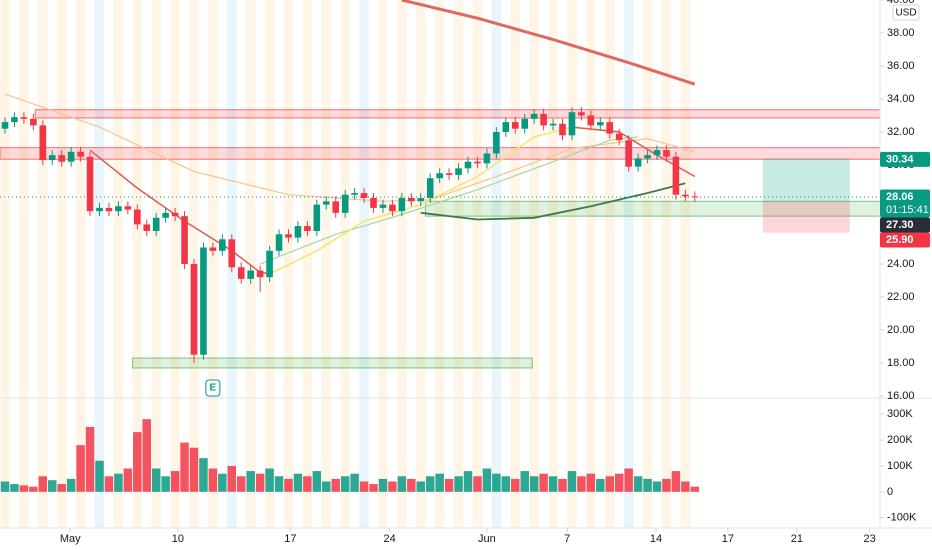 Image resolution: width=932 pixels, height=550 pixels. Describe the element at coordinates (901, 297) in the screenshot. I see `y-tick-label: 22.00` at that location.